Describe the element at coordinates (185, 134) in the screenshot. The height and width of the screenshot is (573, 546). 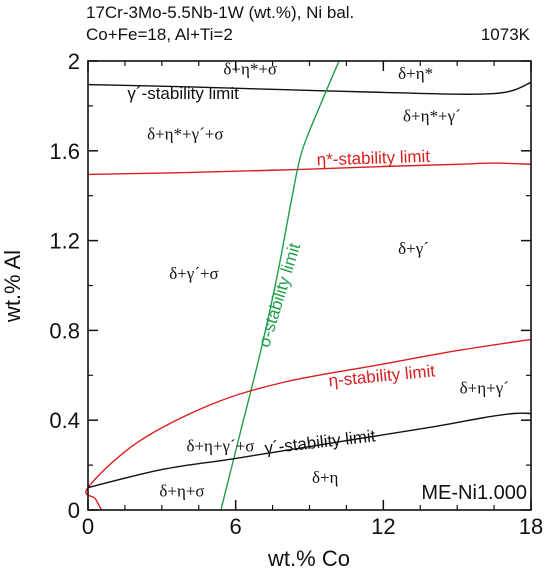
I see `region-label-r4: δ+η*+γ´+σ` at that location.